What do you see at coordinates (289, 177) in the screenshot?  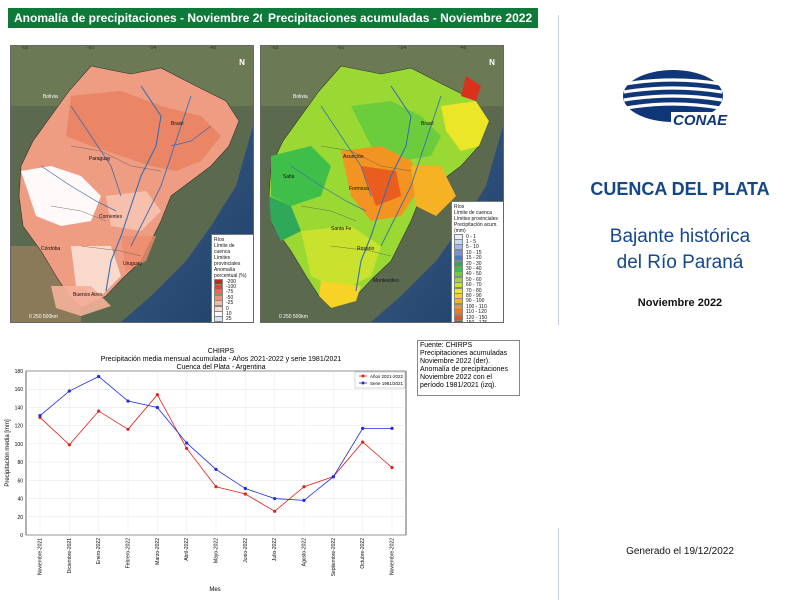 I see `city-label: Salta` at bounding box center [289, 177].